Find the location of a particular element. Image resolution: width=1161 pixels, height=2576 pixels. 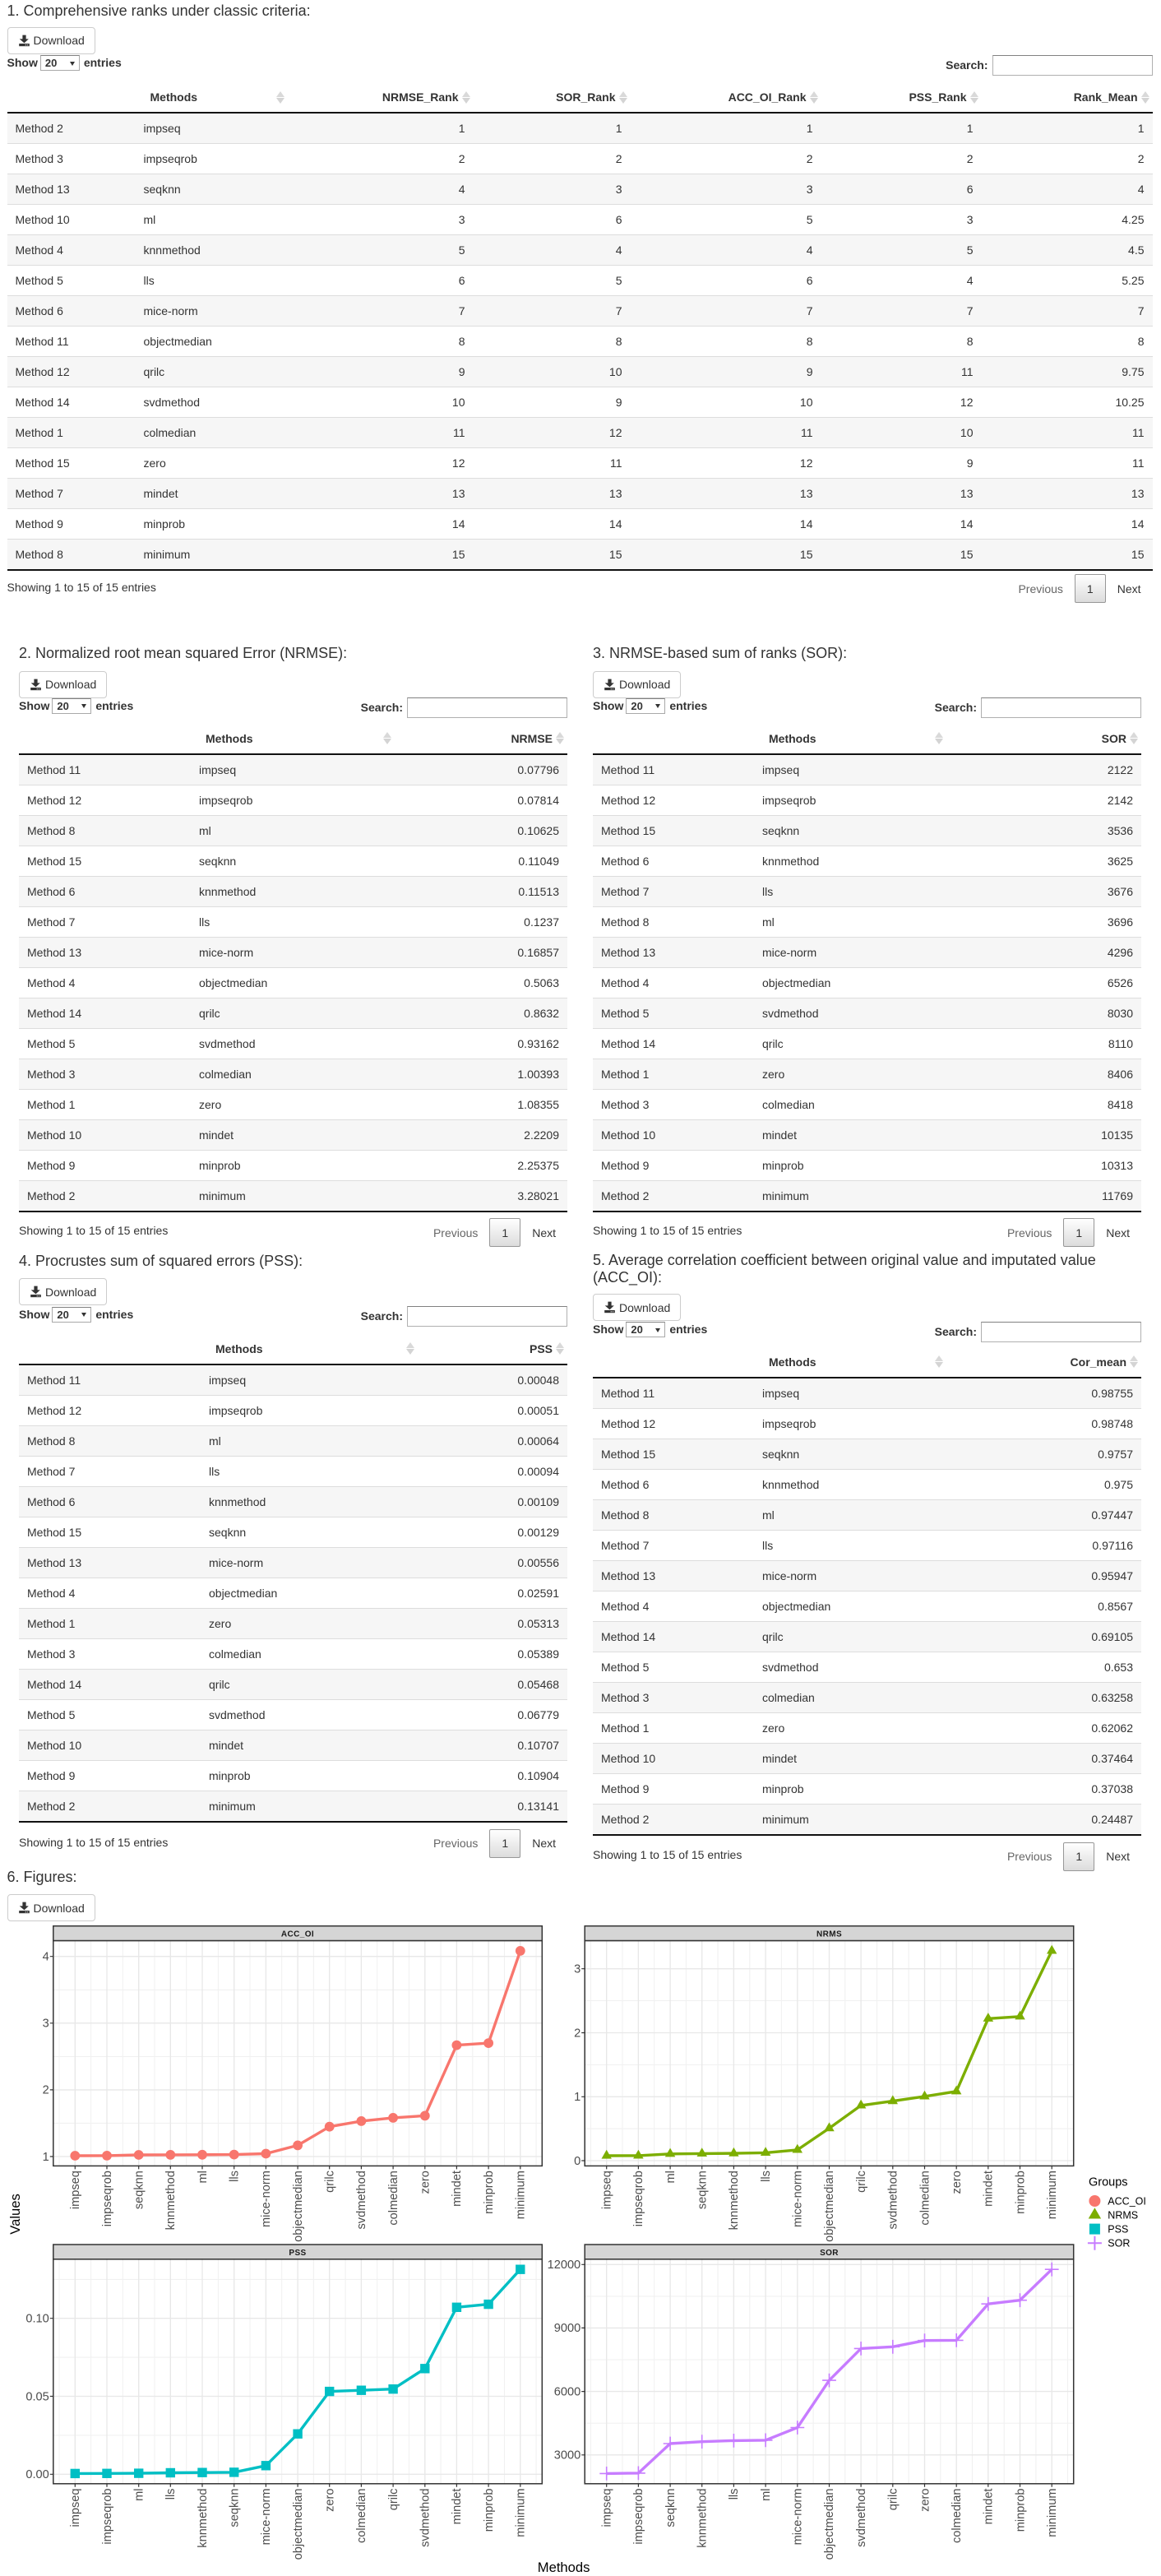

svg-text: Groups is located at coordinates (1108, 2183).